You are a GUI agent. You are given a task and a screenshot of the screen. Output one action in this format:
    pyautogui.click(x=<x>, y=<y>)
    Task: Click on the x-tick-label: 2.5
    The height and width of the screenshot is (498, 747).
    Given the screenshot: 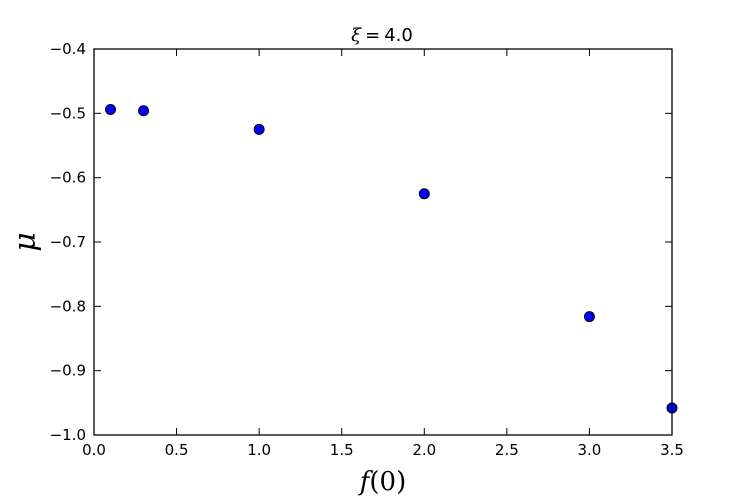 What is the action you would take?
    pyautogui.click(x=507, y=450)
    